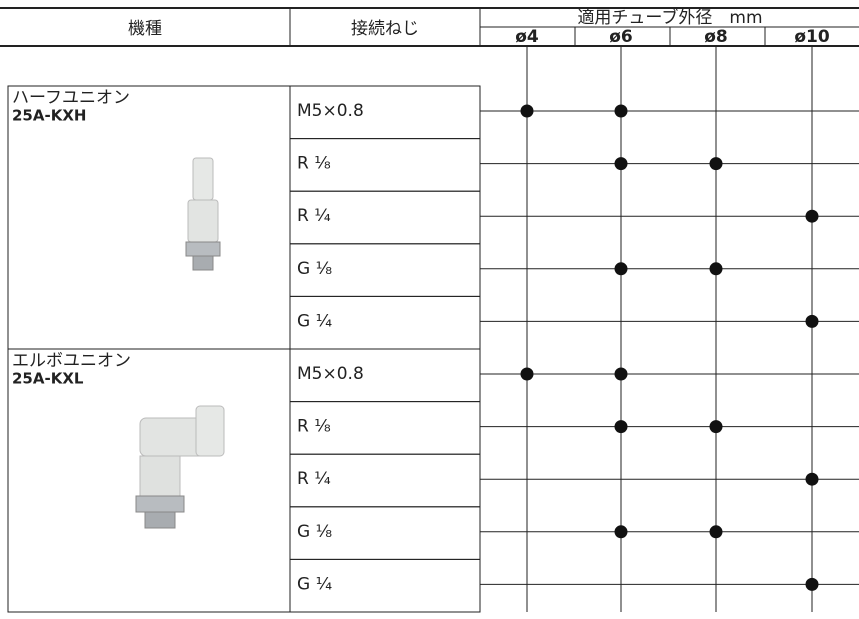 This screenshot has width=859, height=619. What do you see at coordinates (669, 17) in the screenshot?
I see `header-tube: 適用チューブ外径 mm` at bounding box center [669, 17].